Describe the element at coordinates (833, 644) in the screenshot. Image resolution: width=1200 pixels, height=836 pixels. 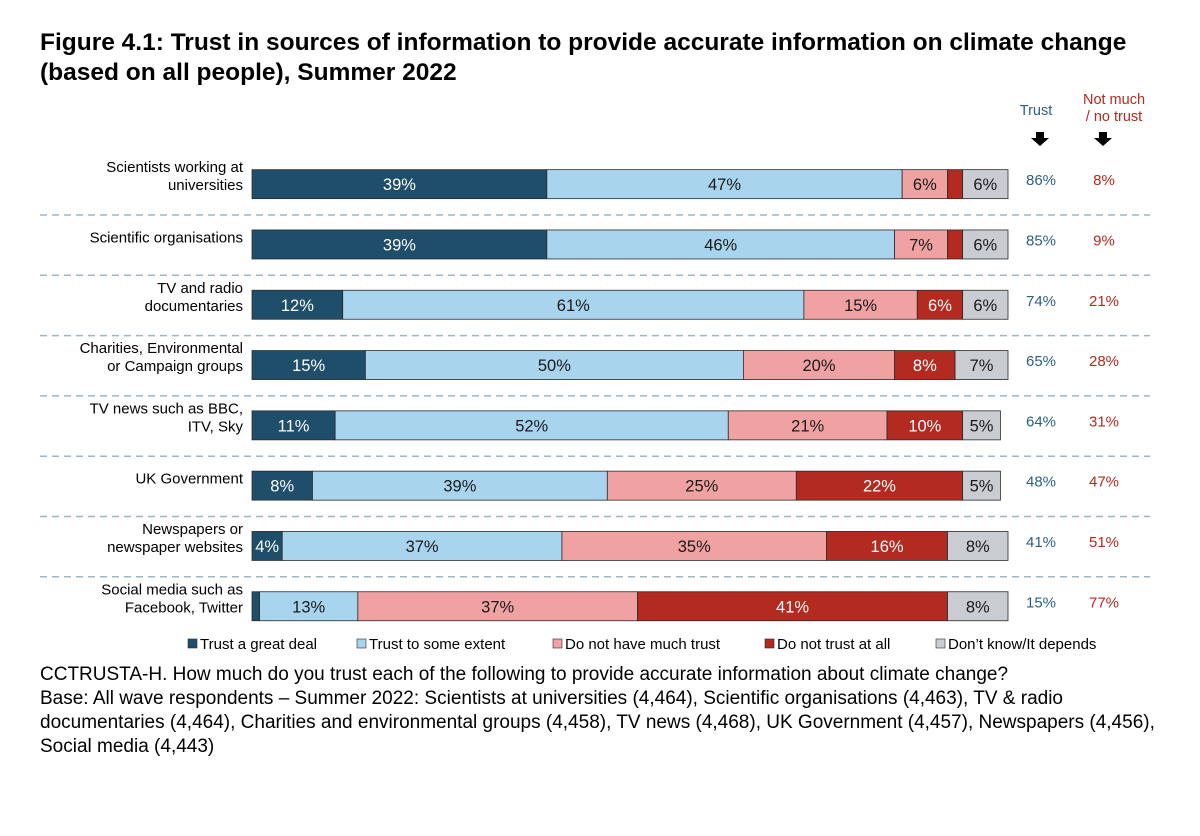
I see `legend-label: Do not trust at all` at that location.